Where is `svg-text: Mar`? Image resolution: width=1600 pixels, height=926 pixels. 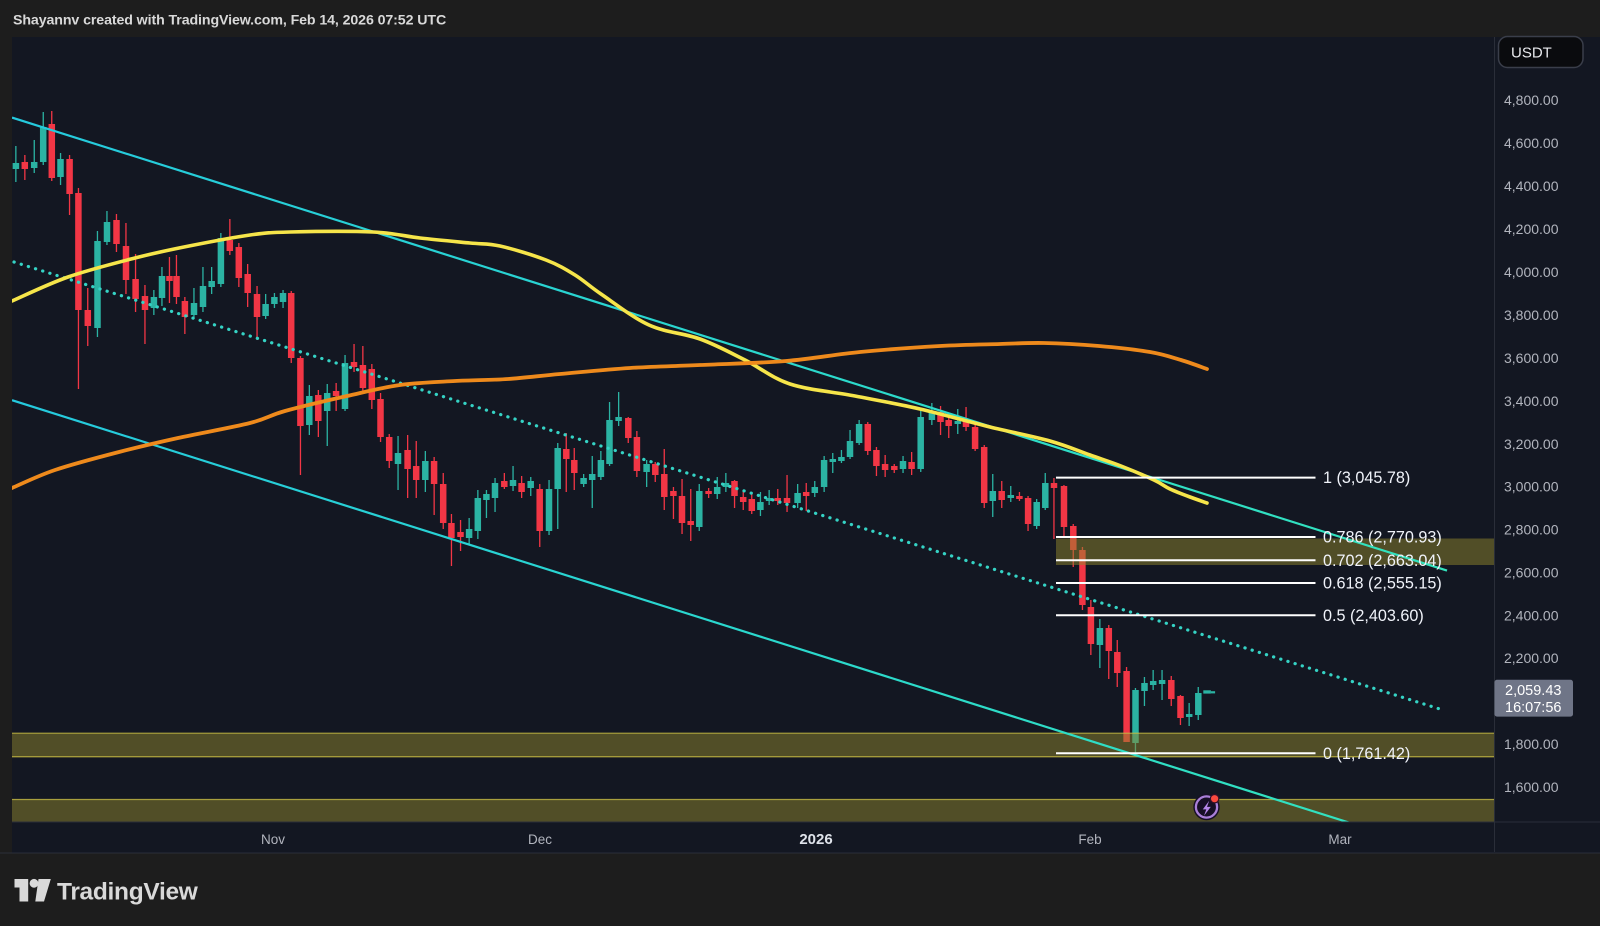
svg-text: Mar is located at coordinates (1340, 839).